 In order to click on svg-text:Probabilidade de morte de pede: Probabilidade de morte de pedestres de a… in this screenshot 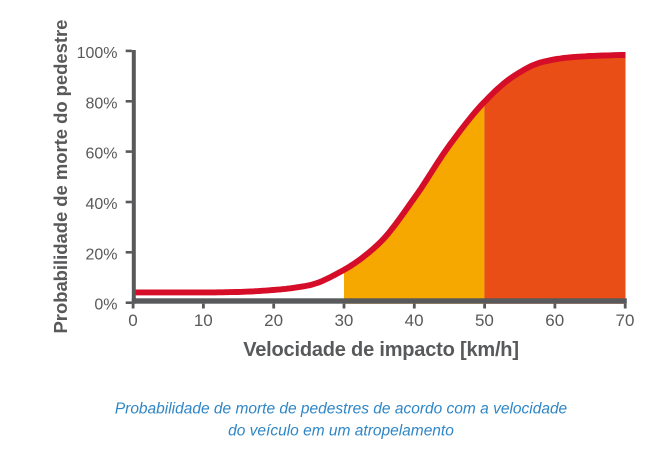, I will do `click(341, 409)`.